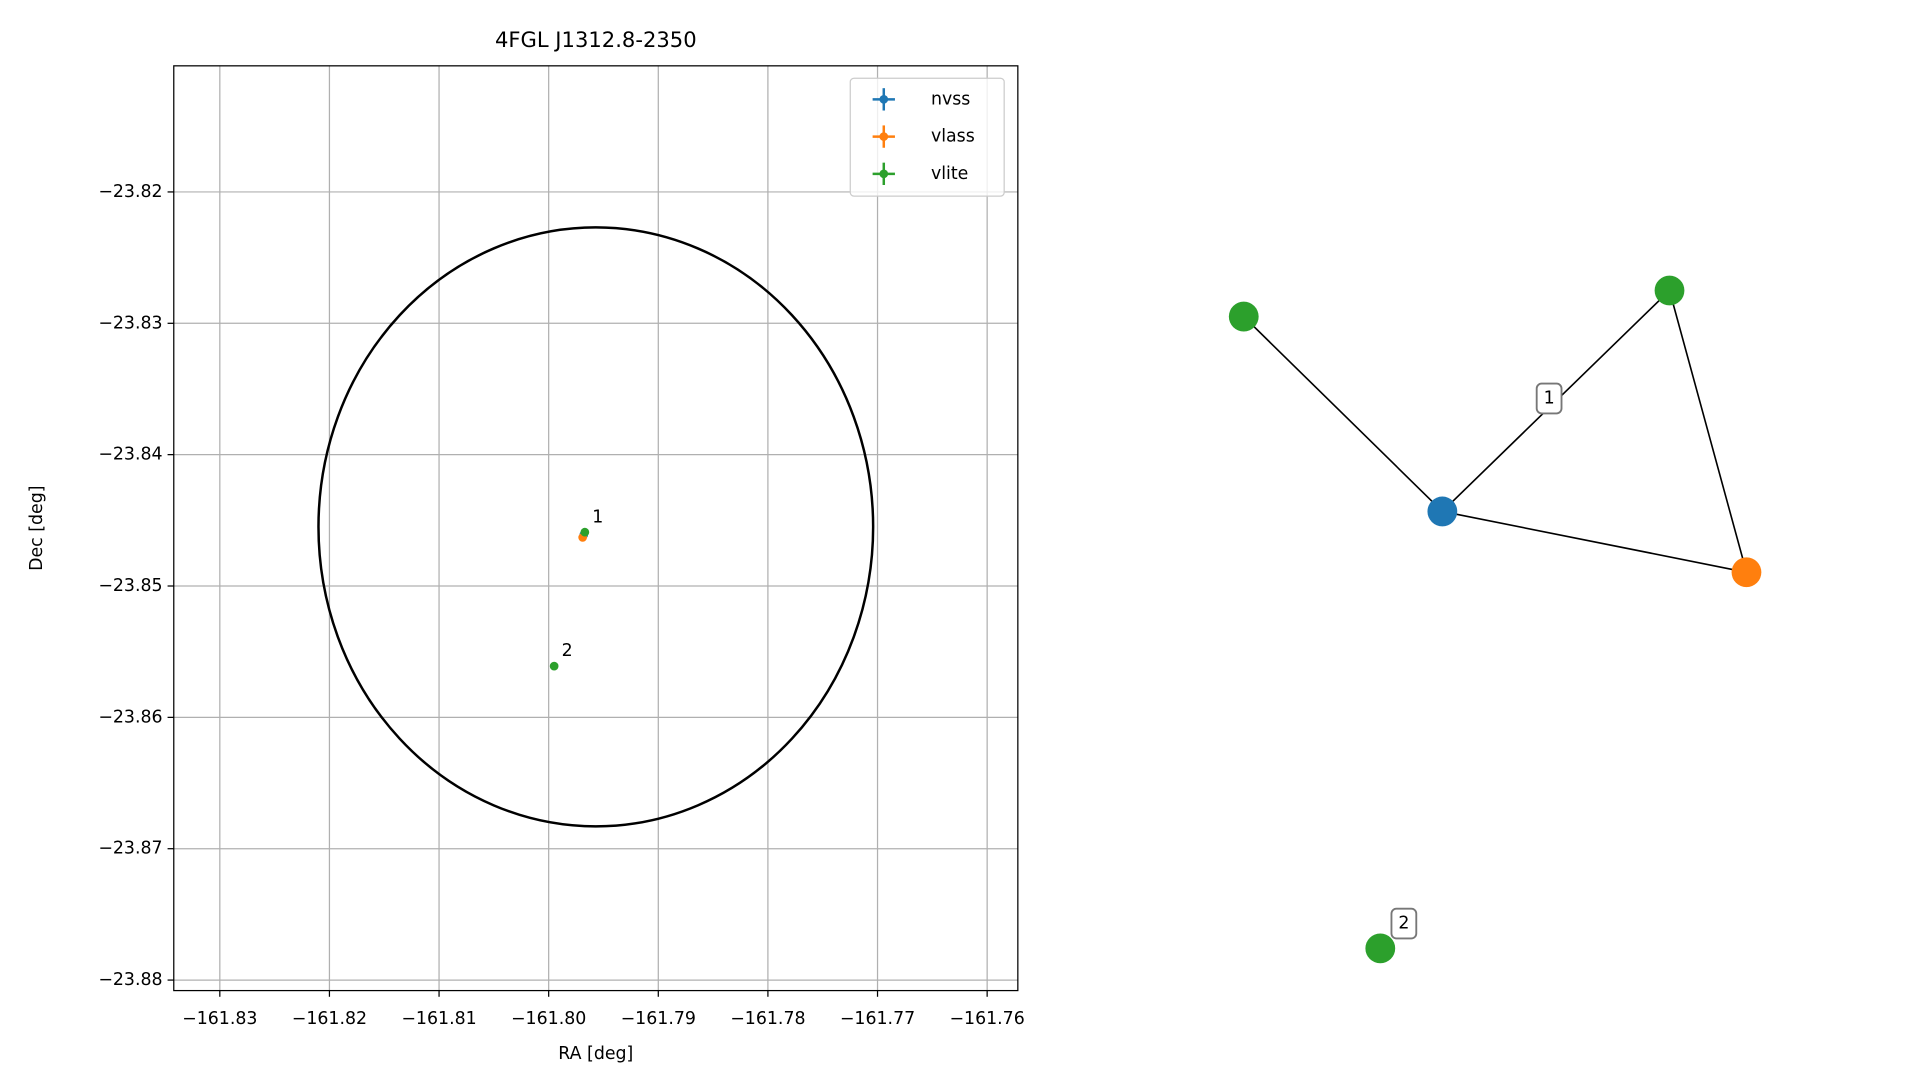 The height and width of the screenshot is (1080, 1919). What do you see at coordinates (548, 1019) in the screenshot?
I see `x-tick-label: −161.80` at bounding box center [548, 1019].